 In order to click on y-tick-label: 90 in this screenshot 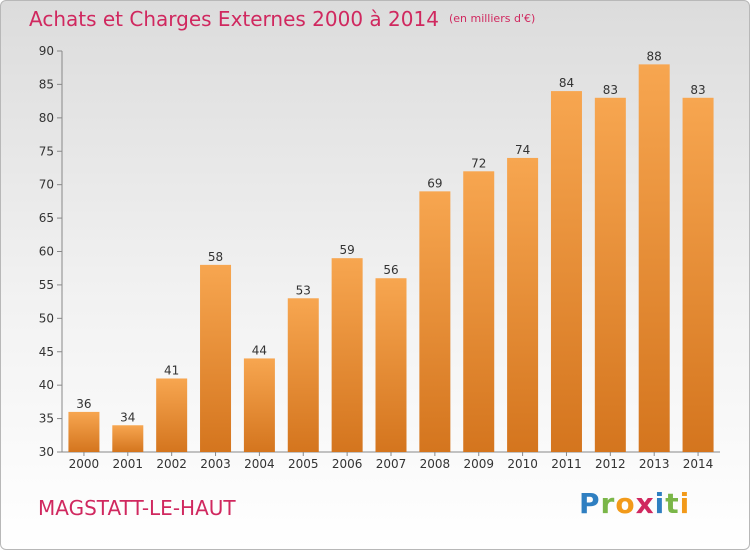, I will do `click(46, 51)`.